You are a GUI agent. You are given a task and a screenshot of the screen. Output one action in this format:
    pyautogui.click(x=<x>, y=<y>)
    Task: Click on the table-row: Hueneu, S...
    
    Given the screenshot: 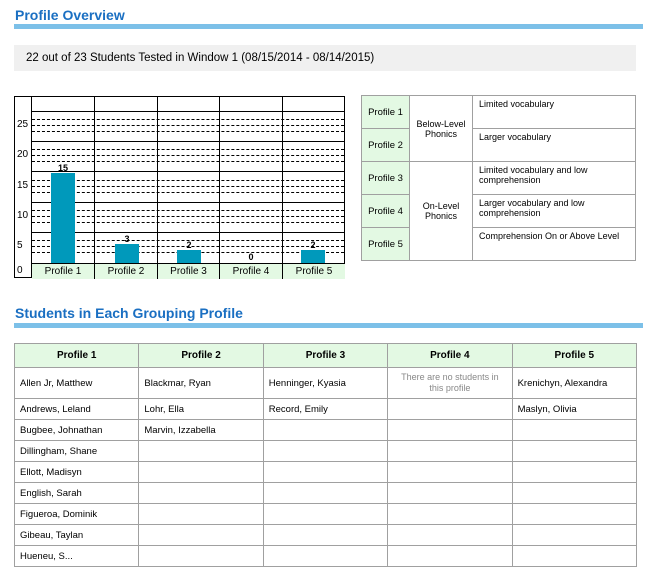 What is the action you would take?
    pyautogui.click(x=325, y=556)
    